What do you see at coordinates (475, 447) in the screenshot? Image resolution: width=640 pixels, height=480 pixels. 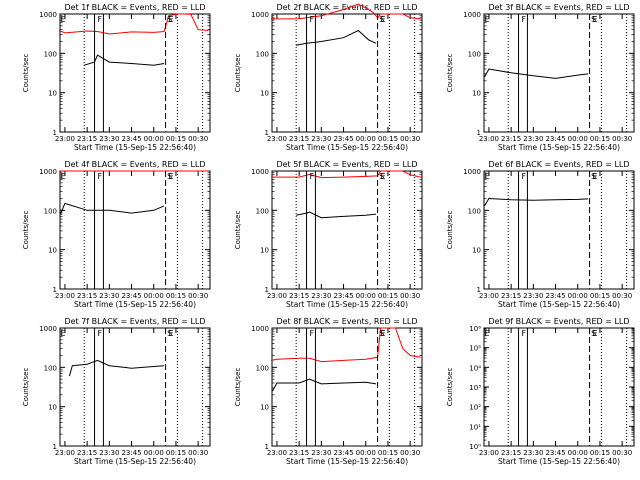 I see `y-tick-label: 10⁰` at bounding box center [475, 447].